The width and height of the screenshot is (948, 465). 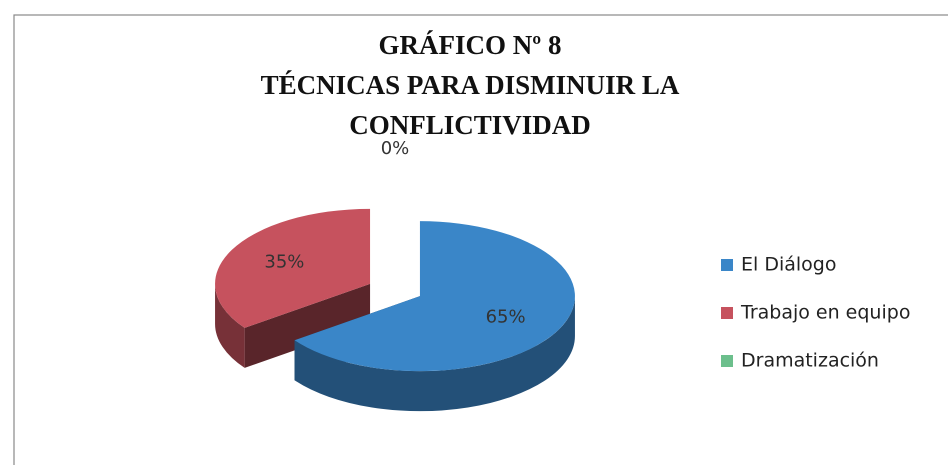 What do you see at coordinates (470, 85) in the screenshot?
I see `chart-title: TÉCNICAS PARA DISMINUIR LA` at bounding box center [470, 85].